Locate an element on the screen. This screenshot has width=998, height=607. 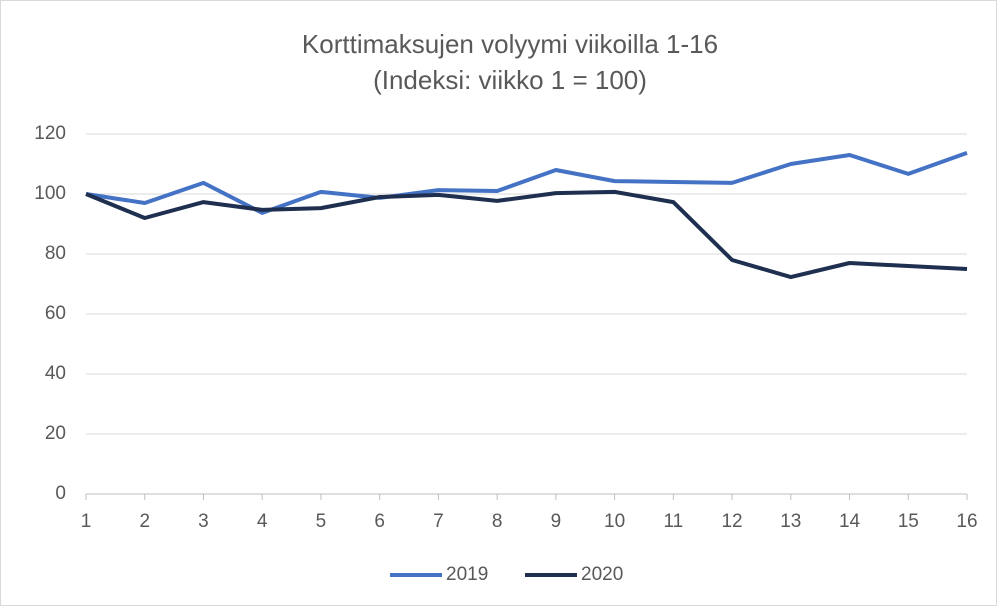
y-tick-label: 40 is located at coordinates (55, 373).